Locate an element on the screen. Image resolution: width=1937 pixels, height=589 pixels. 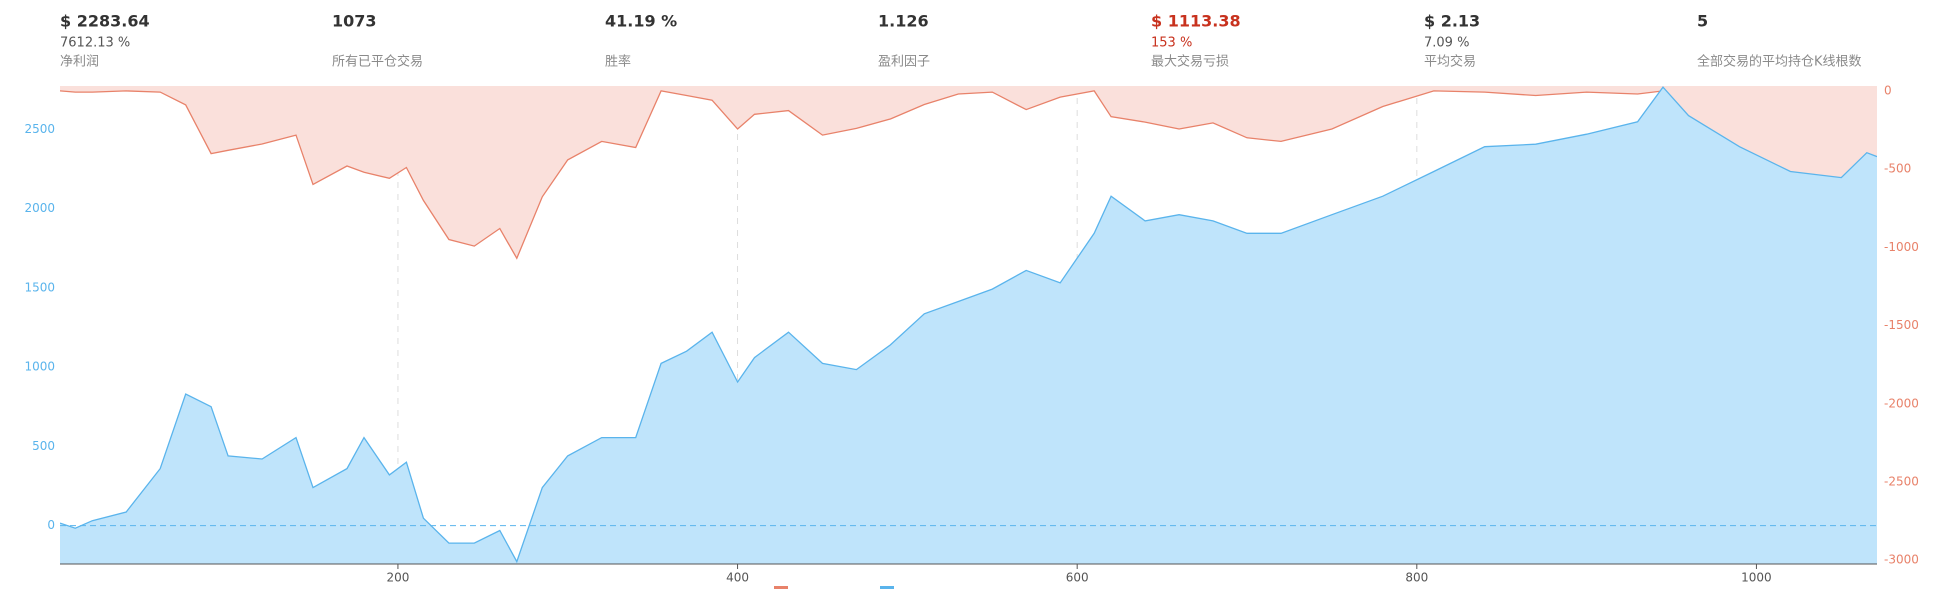
y-tick-label: 1500 is located at coordinates (39, 287).